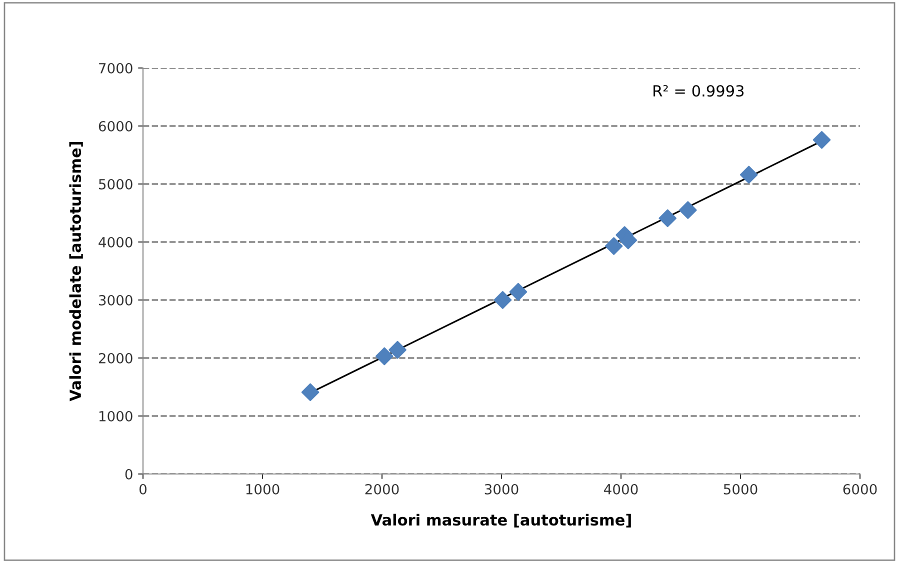 The image size is (899, 563). Describe the element at coordinates (741, 489) in the screenshot. I see `x-tick-label: 5000` at that location.